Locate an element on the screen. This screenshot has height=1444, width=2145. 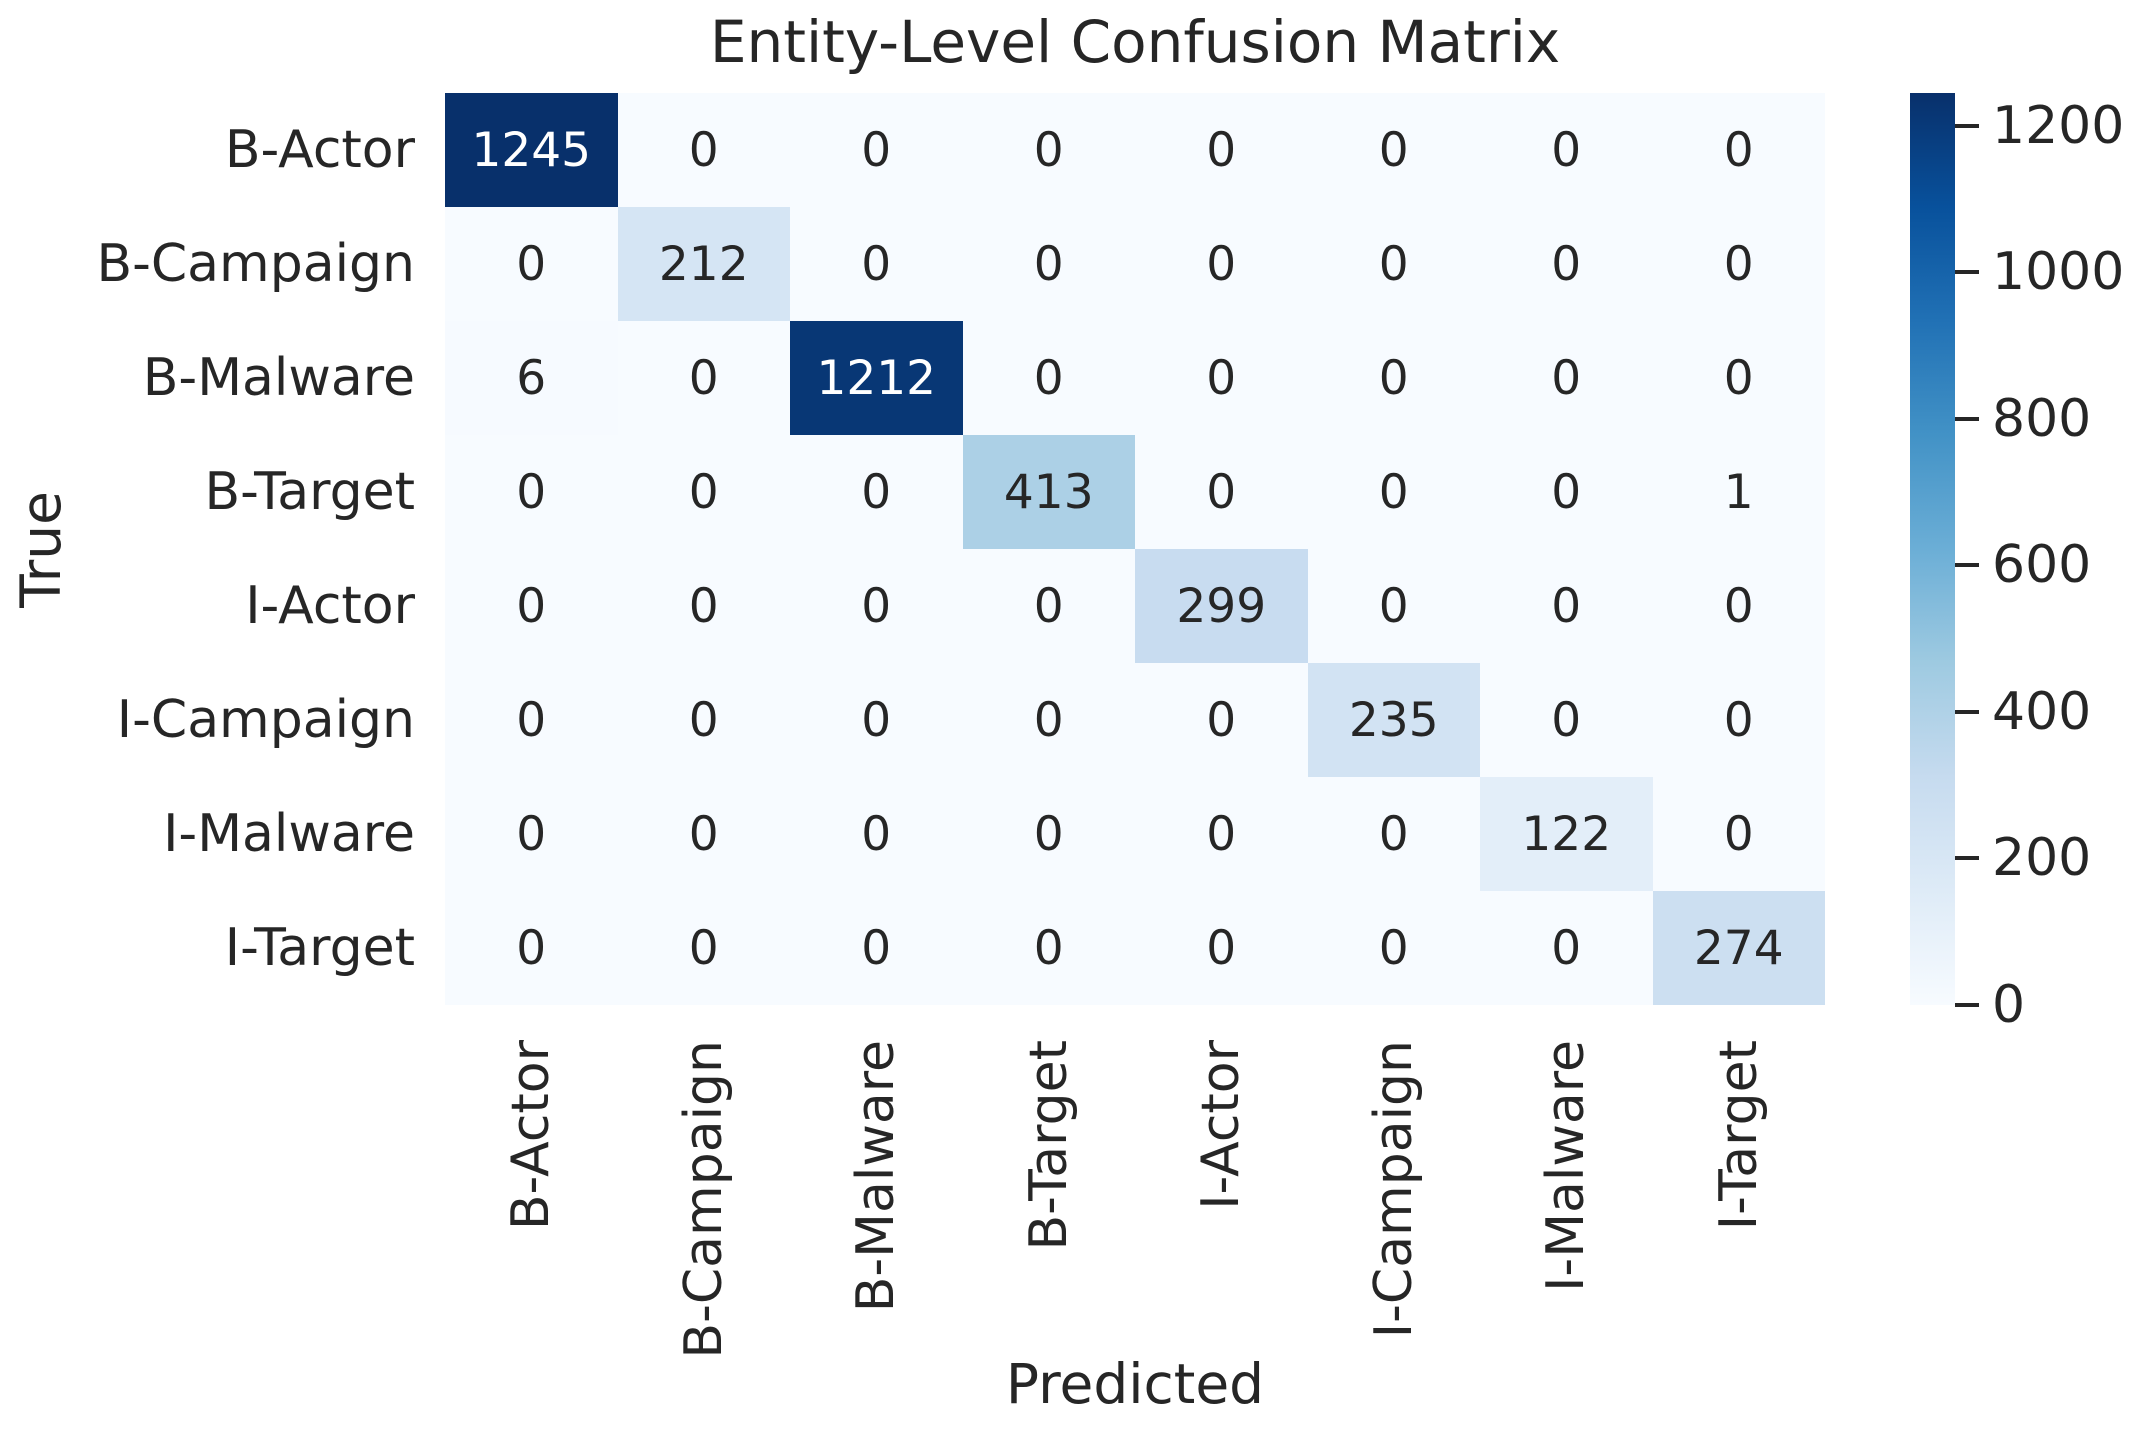
y-tick-label: B-Malware is located at coordinates (278, 378).